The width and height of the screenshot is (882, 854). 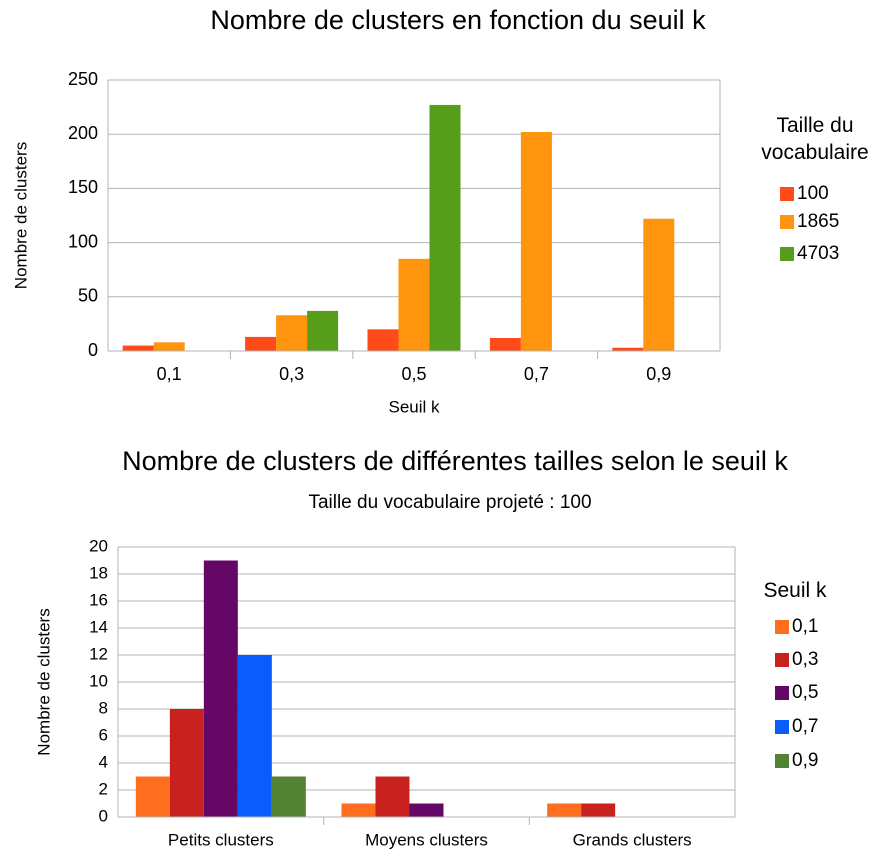 What do you see at coordinates (658, 374) in the screenshot?
I see `x-tick-label: 0,9` at bounding box center [658, 374].